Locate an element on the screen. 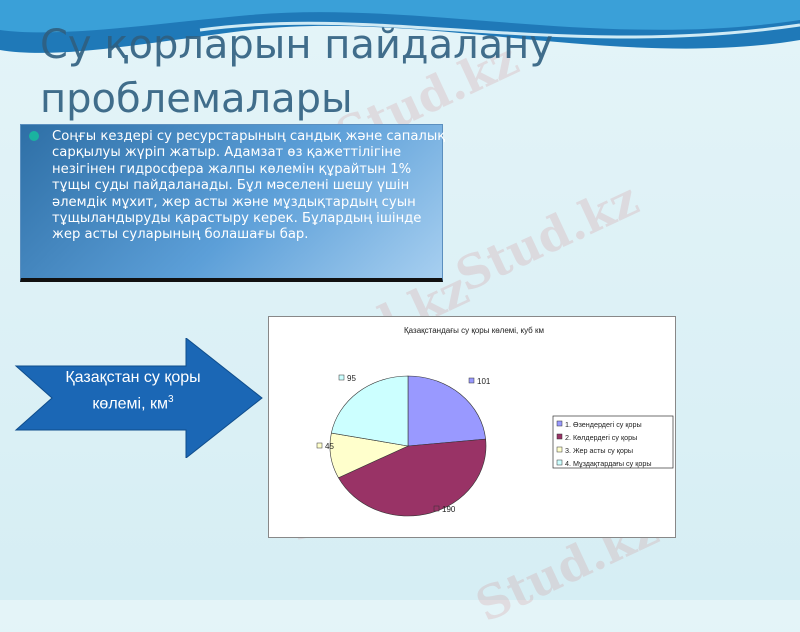 This screenshot has width=800, height=632. arrow-shape is located at coordinates (138, 398).